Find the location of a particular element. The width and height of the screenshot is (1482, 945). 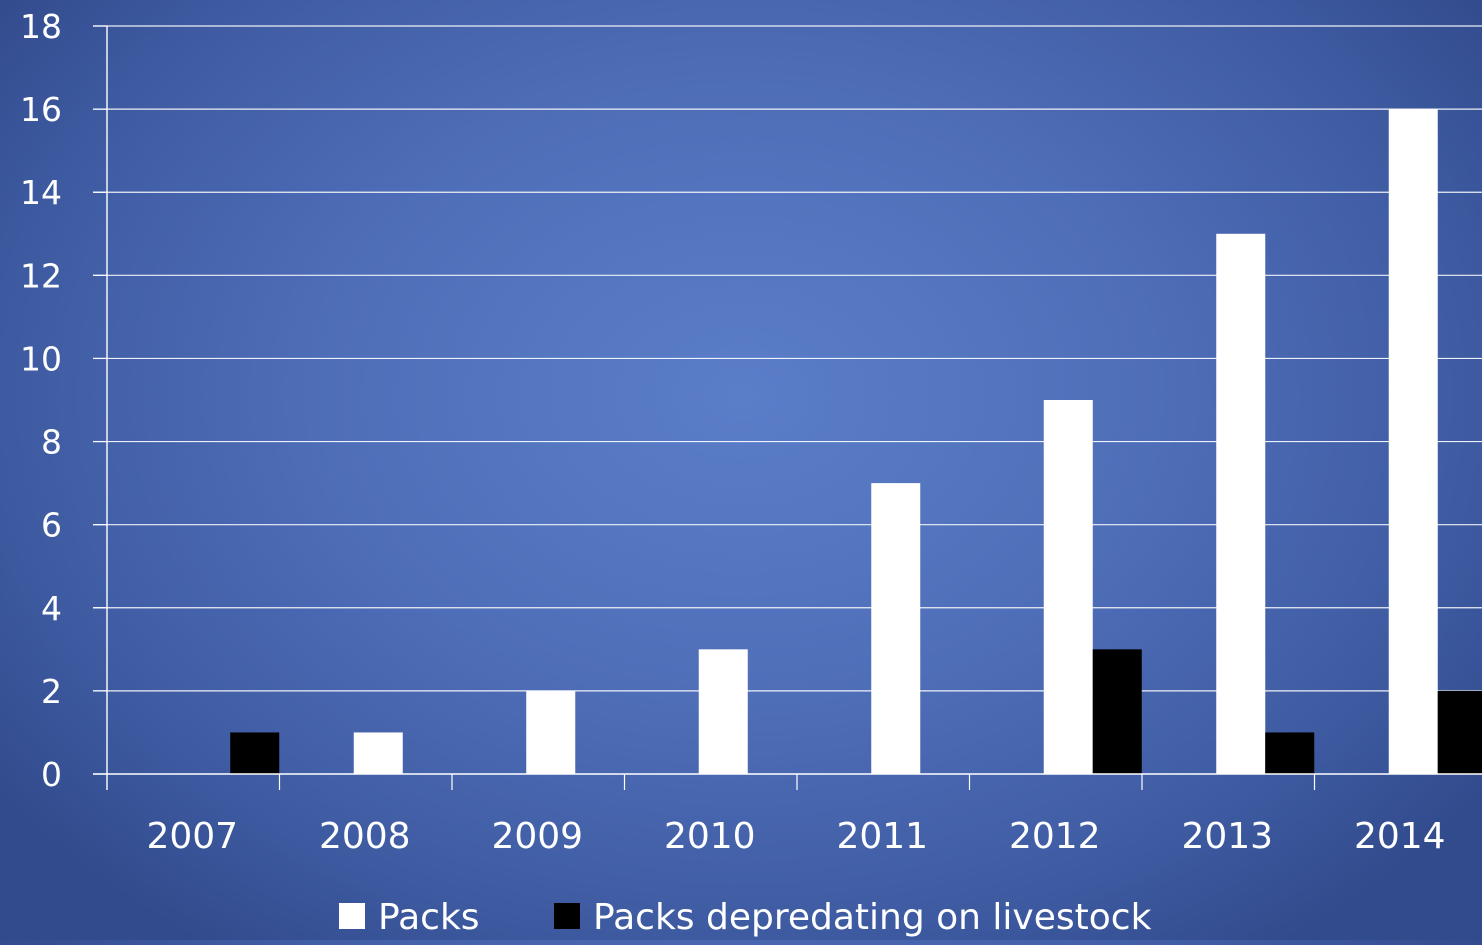

y-tick-label: 4 is located at coordinates (51, 608).